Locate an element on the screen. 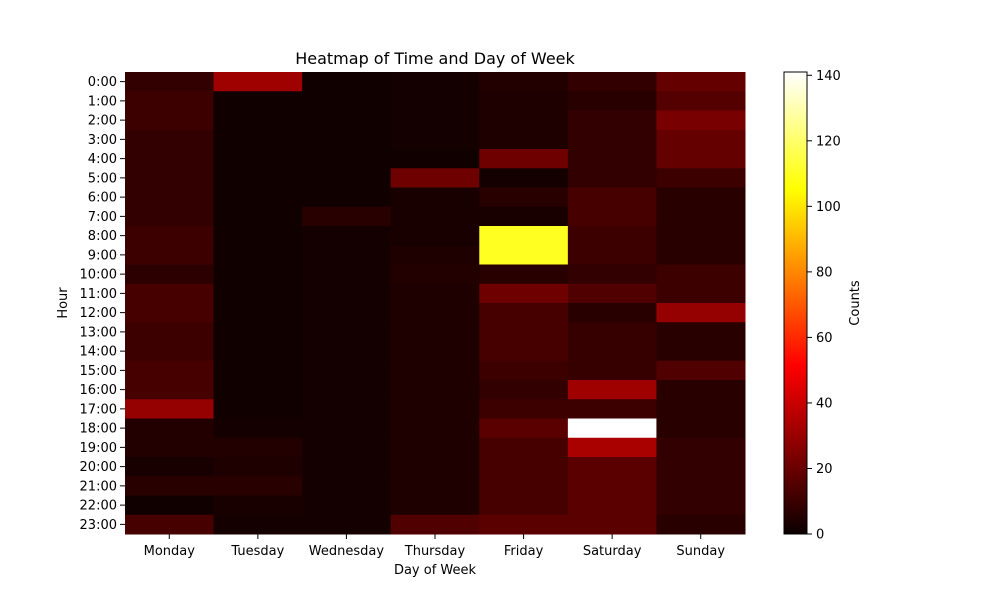 This screenshot has height=605, width=1000. y-tick-label: 8:00 is located at coordinates (102, 236).